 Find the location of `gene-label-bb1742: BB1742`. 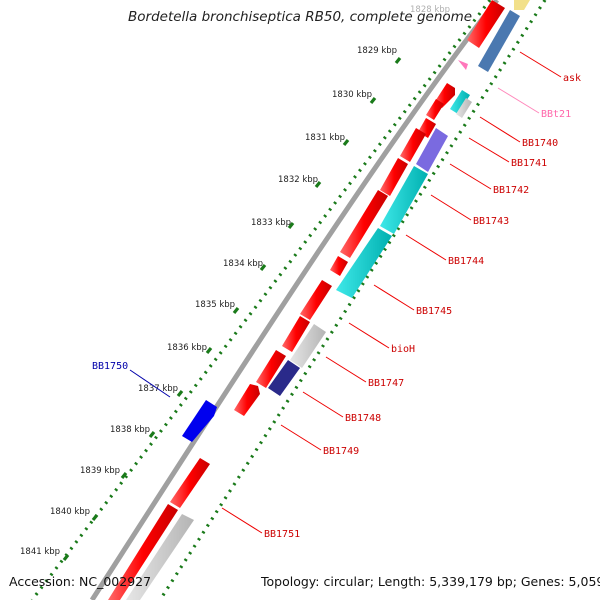

gene-label-bb1742: BB1742 is located at coordinates (511, 190).